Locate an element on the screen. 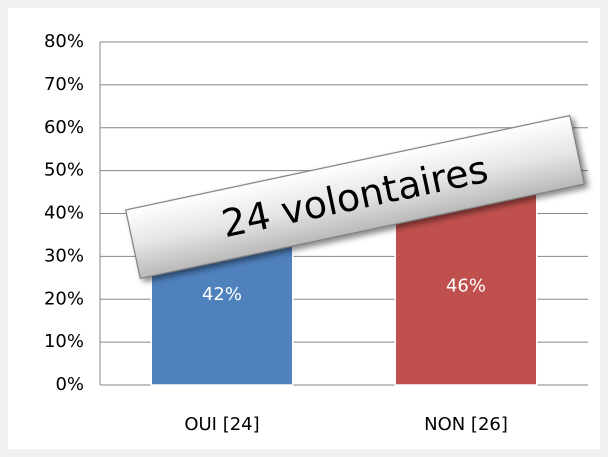 The width and height of the screenshot is (608, 457). y-tick-label: 0% is located at coordinates (69, 384).